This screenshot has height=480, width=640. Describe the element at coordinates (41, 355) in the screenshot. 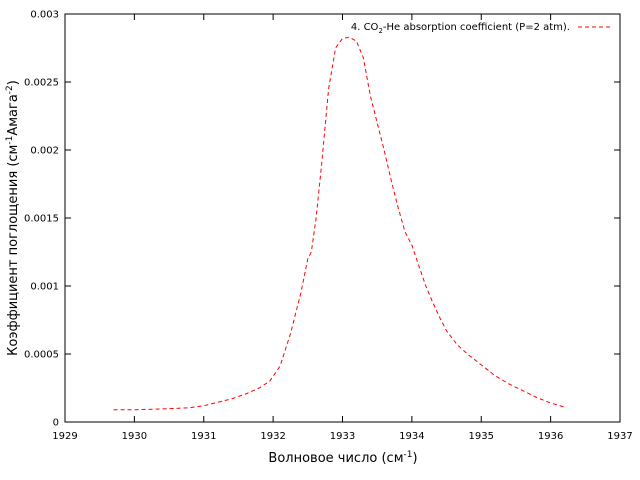

I see `y-tick-label: 0.0005` at that location.